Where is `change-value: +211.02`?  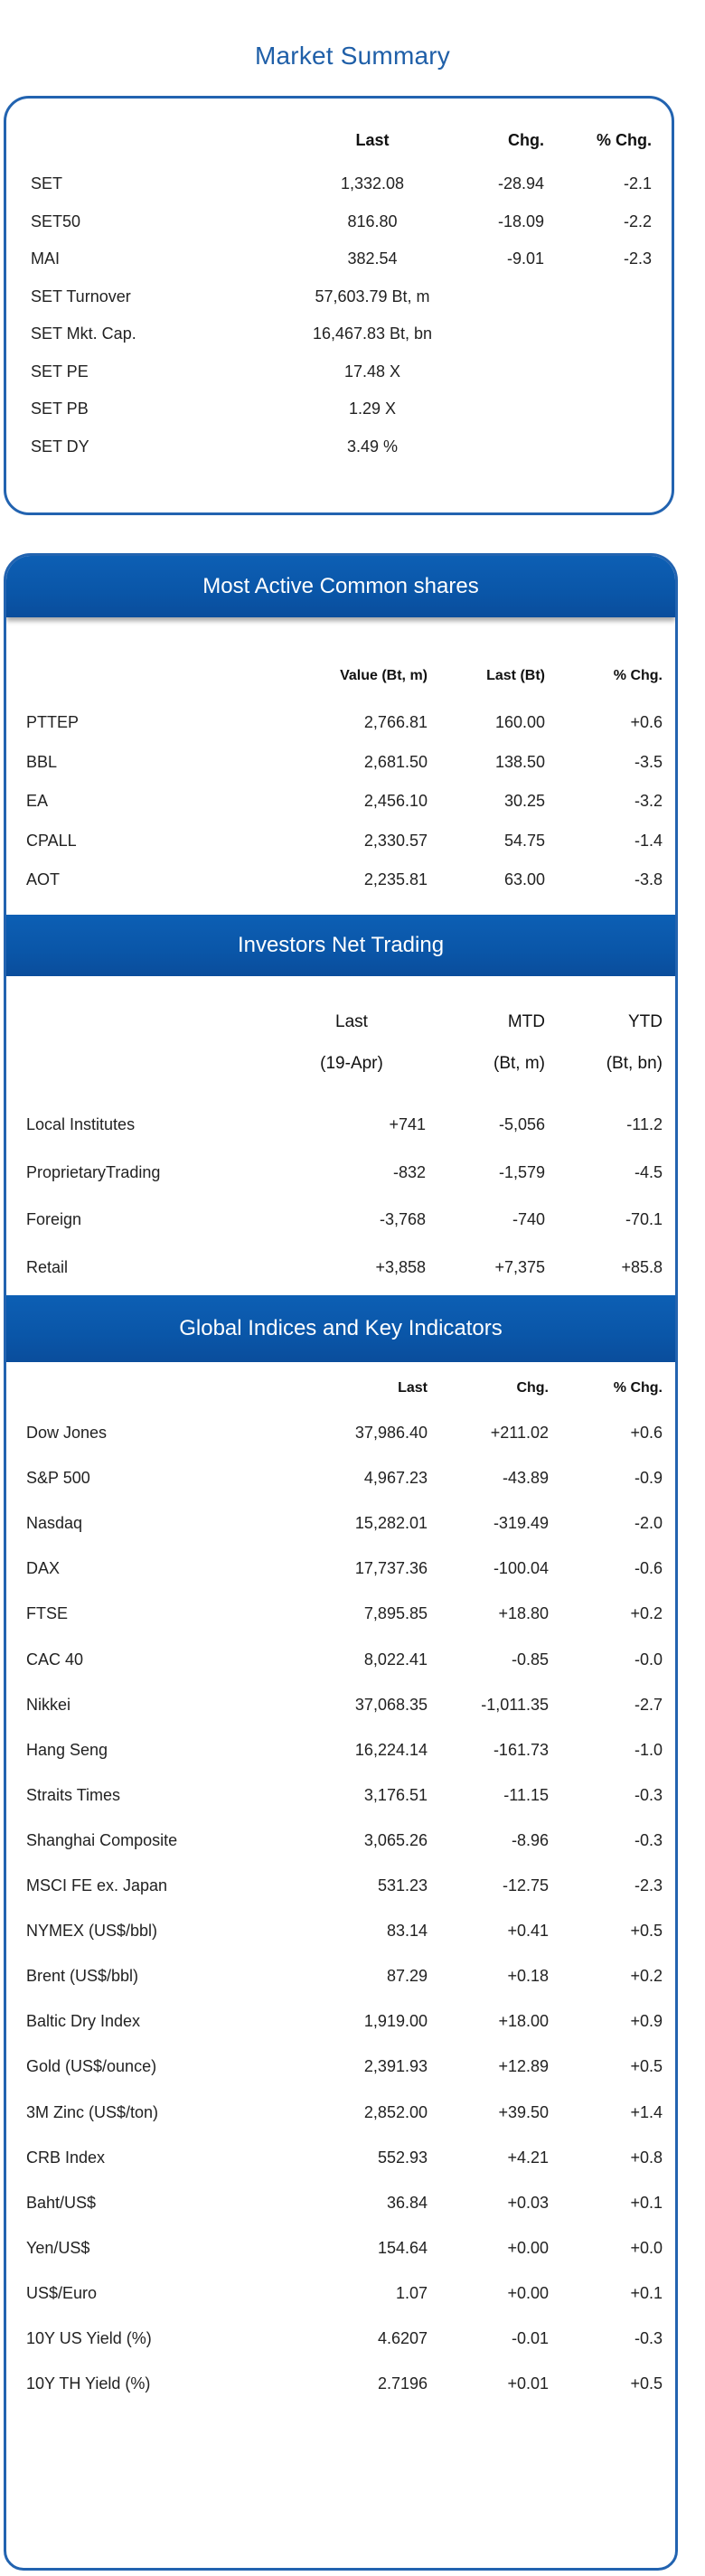 change-value: +211.02 is located at coordinates (519, 1433).